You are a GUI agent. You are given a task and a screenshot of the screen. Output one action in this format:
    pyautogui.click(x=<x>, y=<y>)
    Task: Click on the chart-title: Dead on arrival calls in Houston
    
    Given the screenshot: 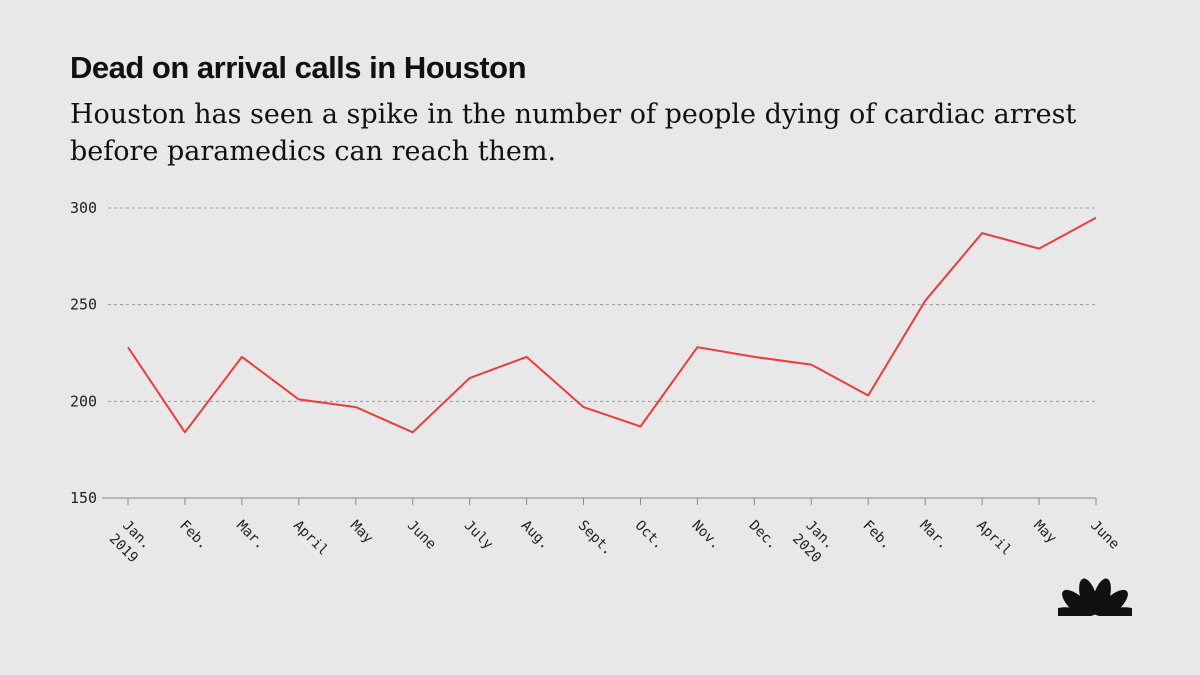 What is the action you would take?
    pyautogui.click(x=298, y=67)
    